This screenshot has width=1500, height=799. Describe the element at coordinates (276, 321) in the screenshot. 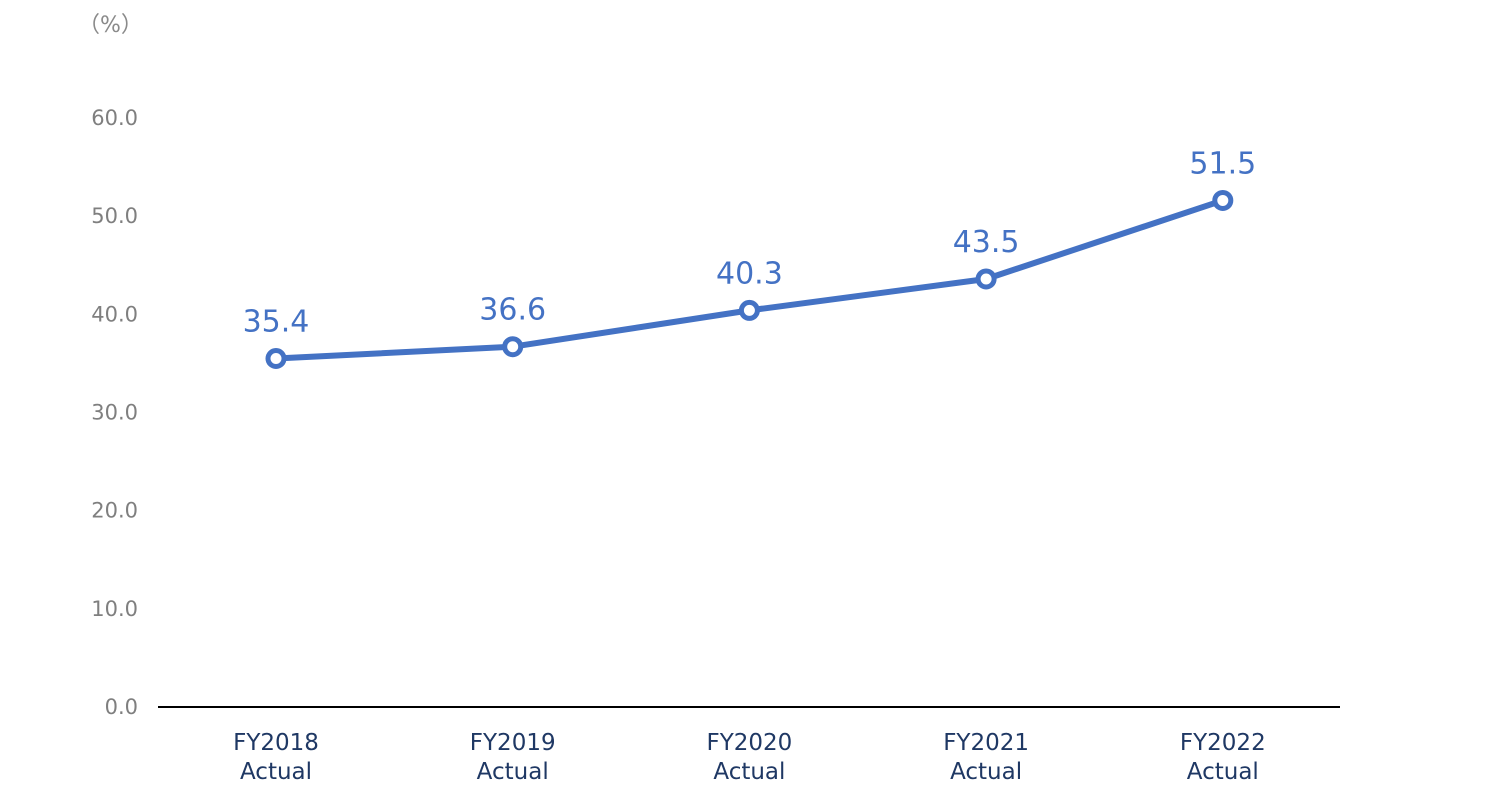

I see `data-label: 35.4` at that location.